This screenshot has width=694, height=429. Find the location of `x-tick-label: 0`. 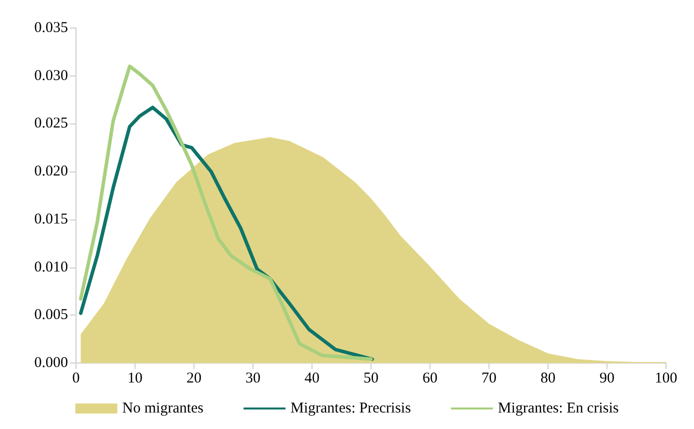

x-tick-label: 0 is located at coordinates (76, 378).